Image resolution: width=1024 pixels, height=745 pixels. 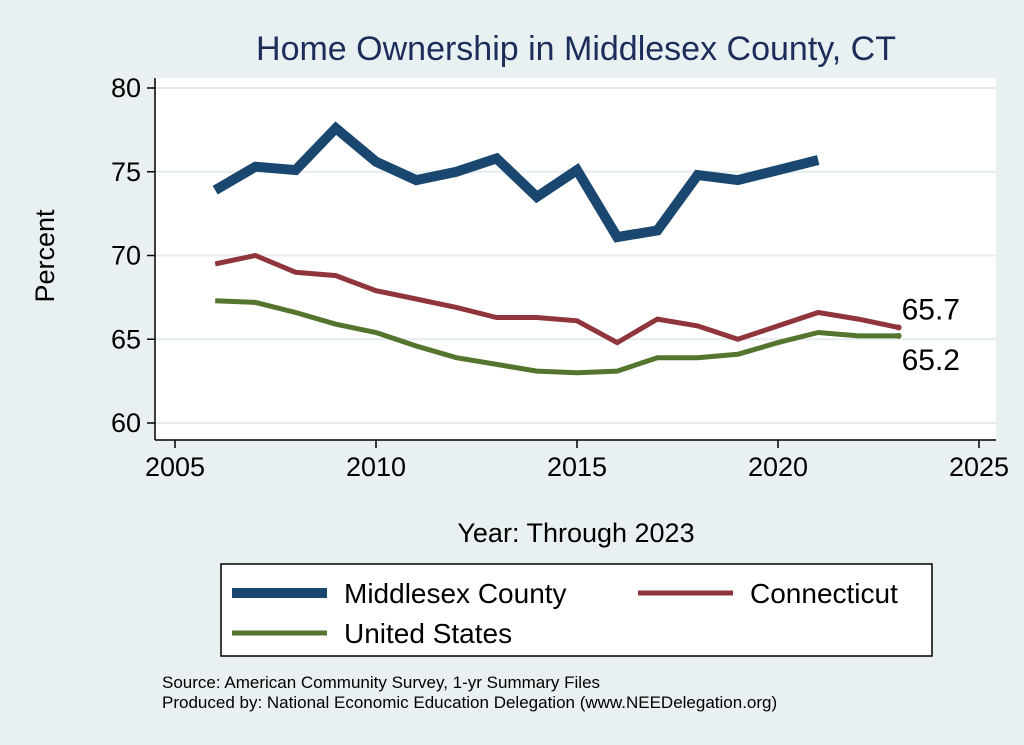 I want to click on legend-box, so click(x=576, y=610).